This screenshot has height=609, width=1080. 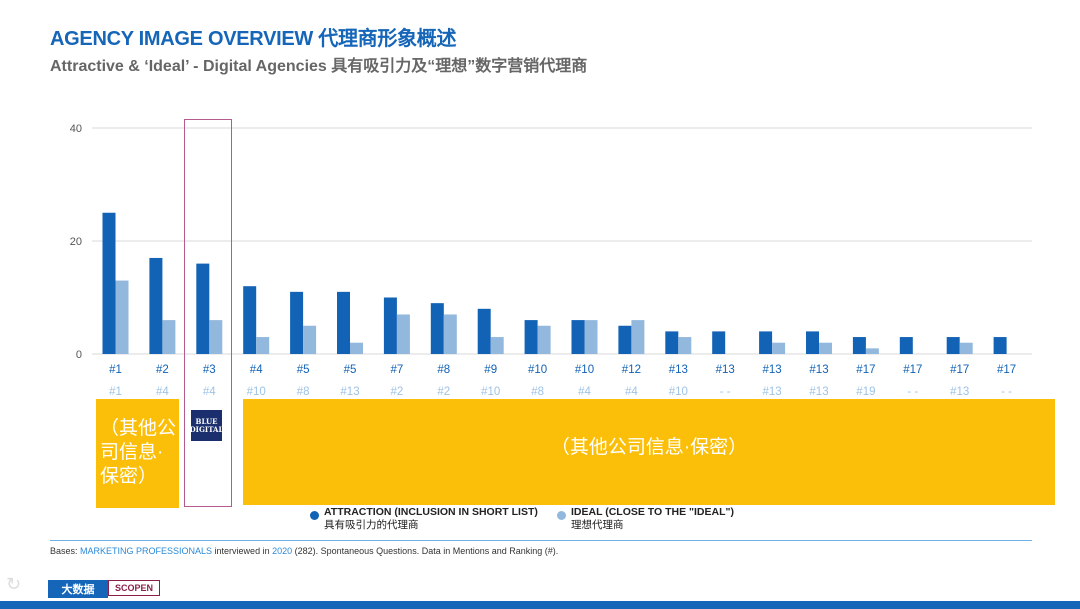 What do you see at coordinates (115, 392) in the screenshot?
I see `ideal-rank-label: #1` at bounding box center [115, 392].